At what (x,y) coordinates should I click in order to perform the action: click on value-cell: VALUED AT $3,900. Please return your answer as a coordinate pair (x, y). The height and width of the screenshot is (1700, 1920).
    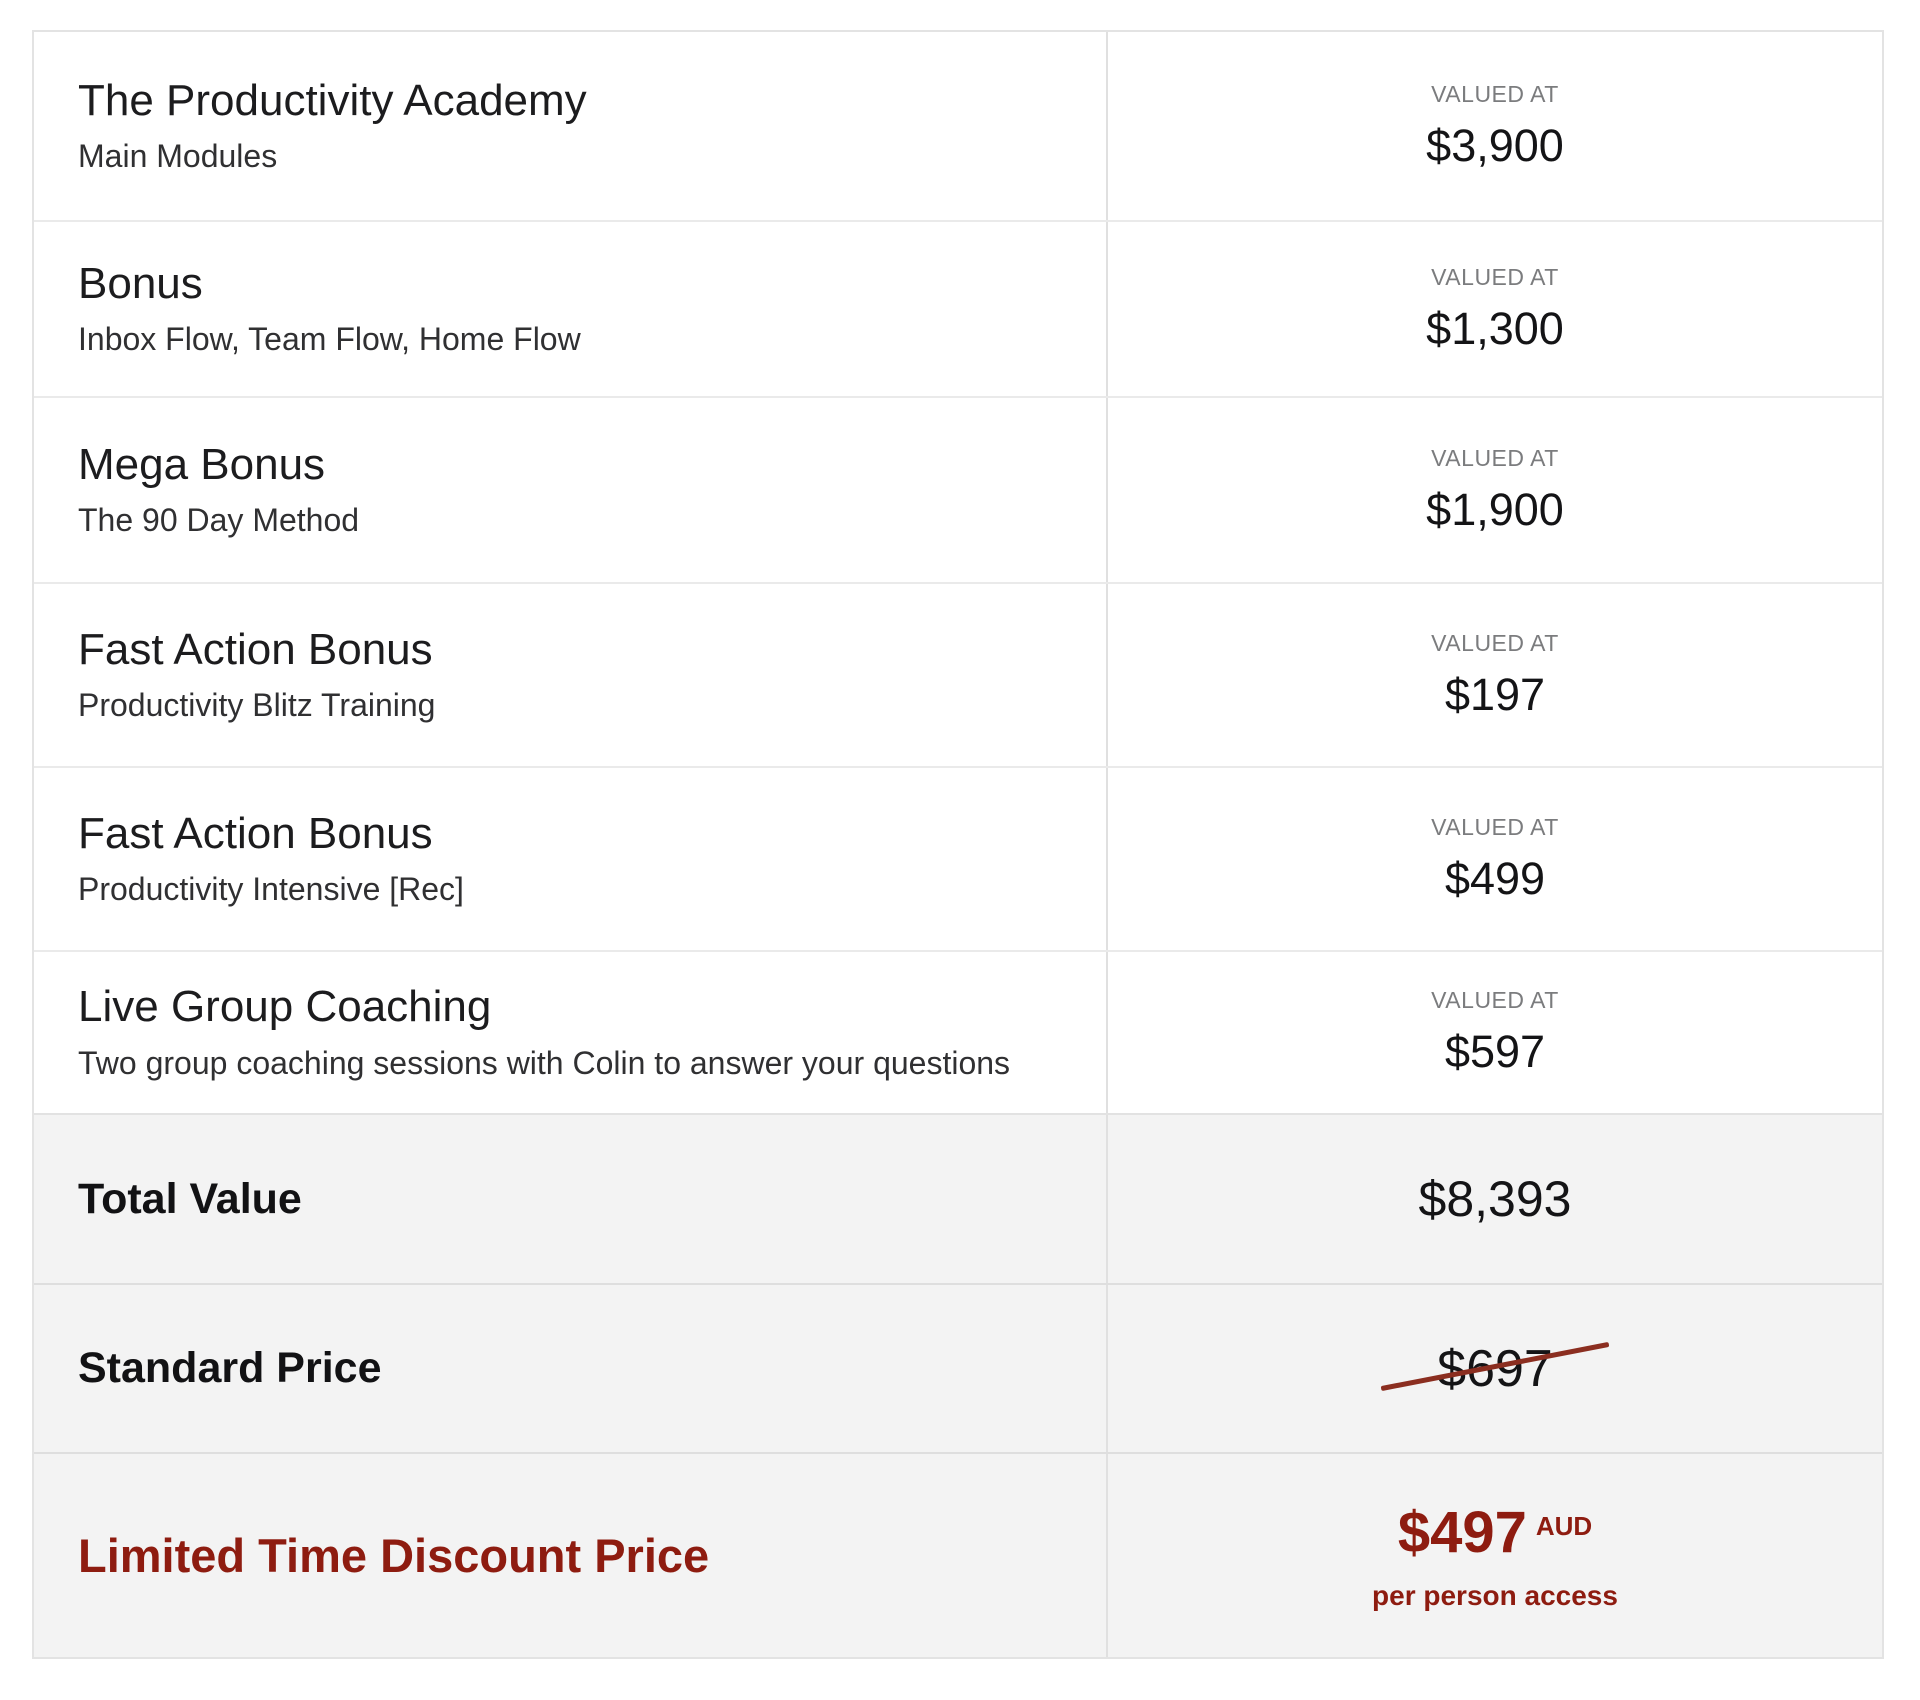
    Looking at the image, I should click on (1495, 126).